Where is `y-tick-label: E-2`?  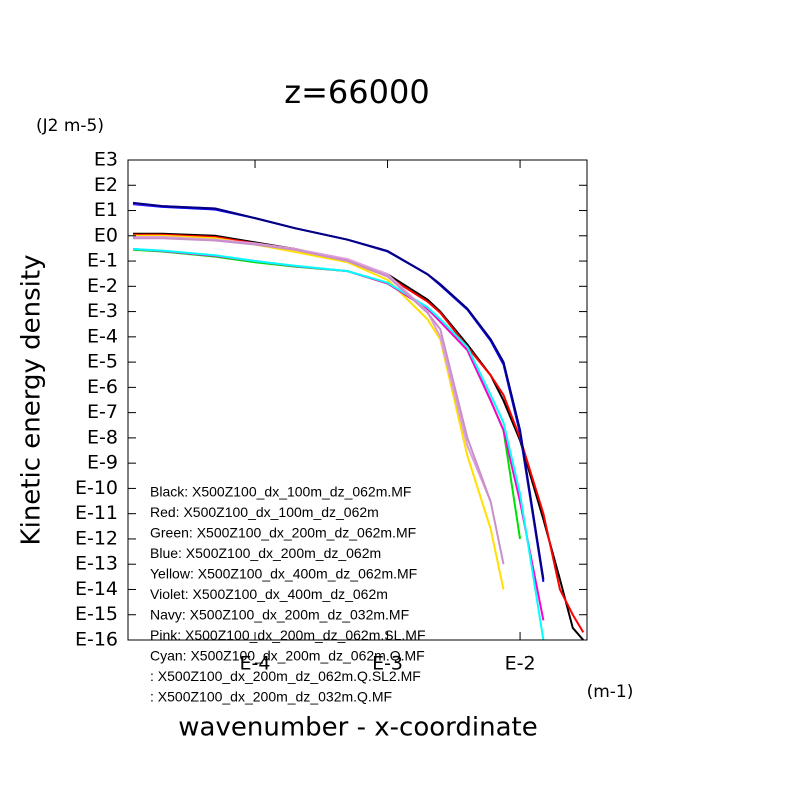
y-tick-label: E-2 is located at coordinates (102, 286).